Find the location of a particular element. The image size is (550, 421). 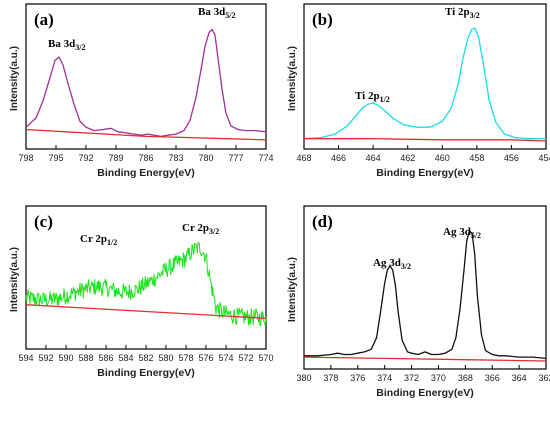

x-tick-label: 370 is located at coordinates (438, 378).